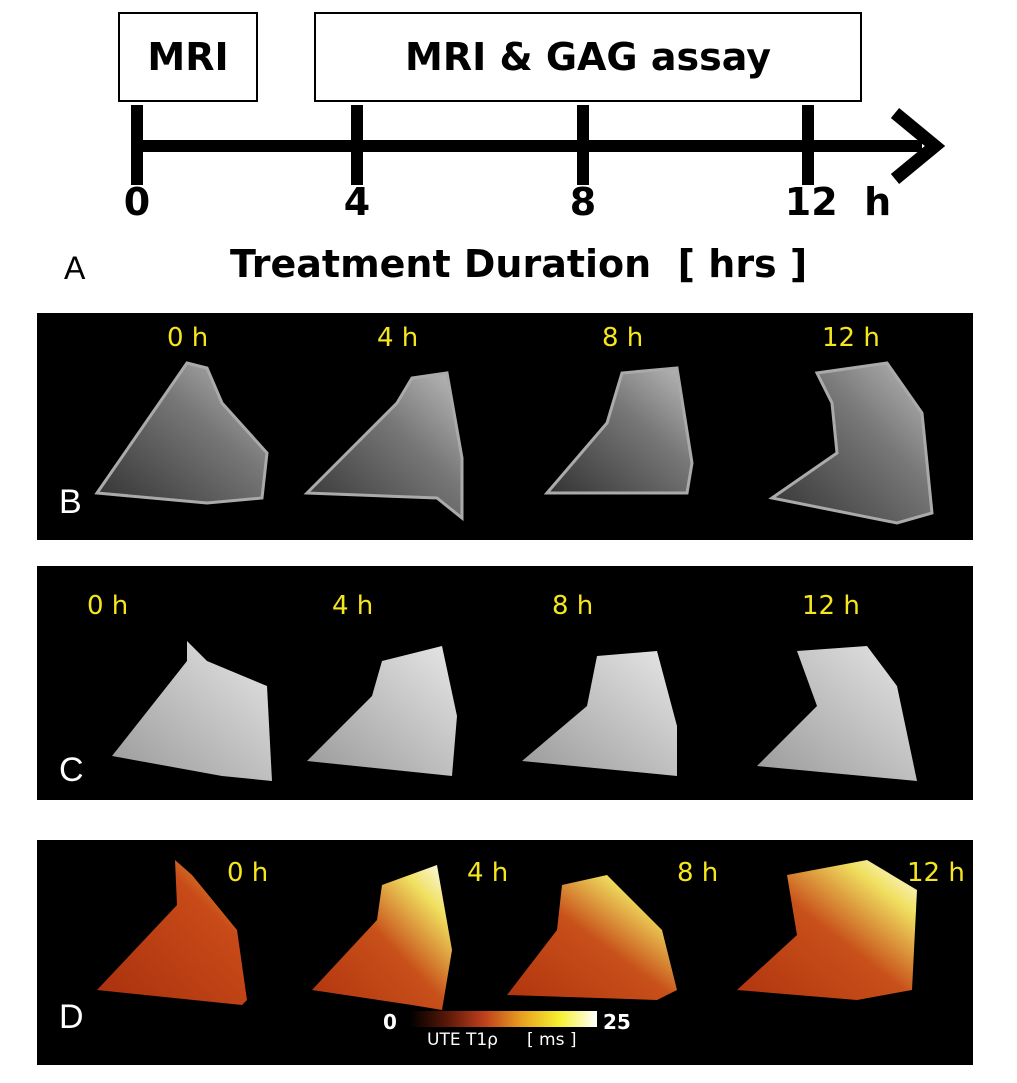 The image size is (1017, 1083). I want to click on mri-gag-assay-box: MRI & GAG assay, so click(588, 57).